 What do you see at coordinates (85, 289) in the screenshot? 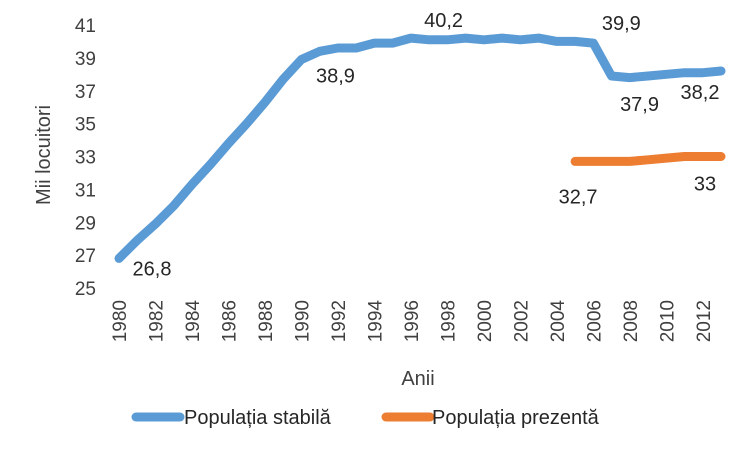
I see `y-tick-label: 25` at bounding box center [85, 289].